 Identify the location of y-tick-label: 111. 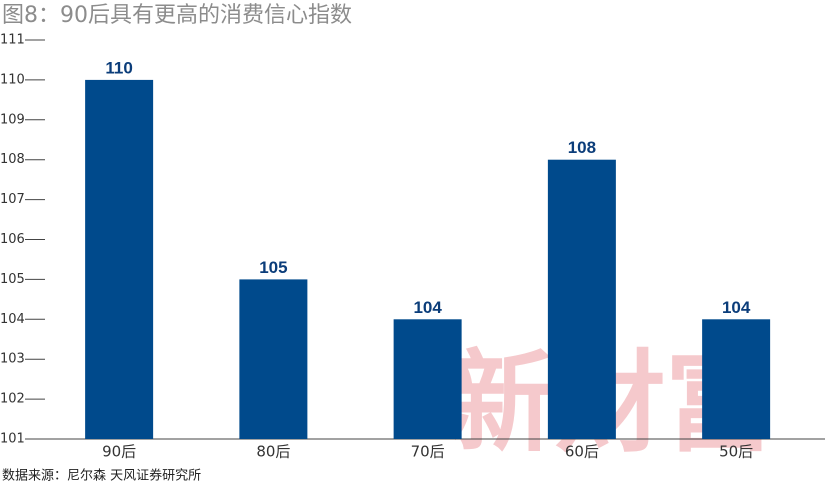
(12, 40).